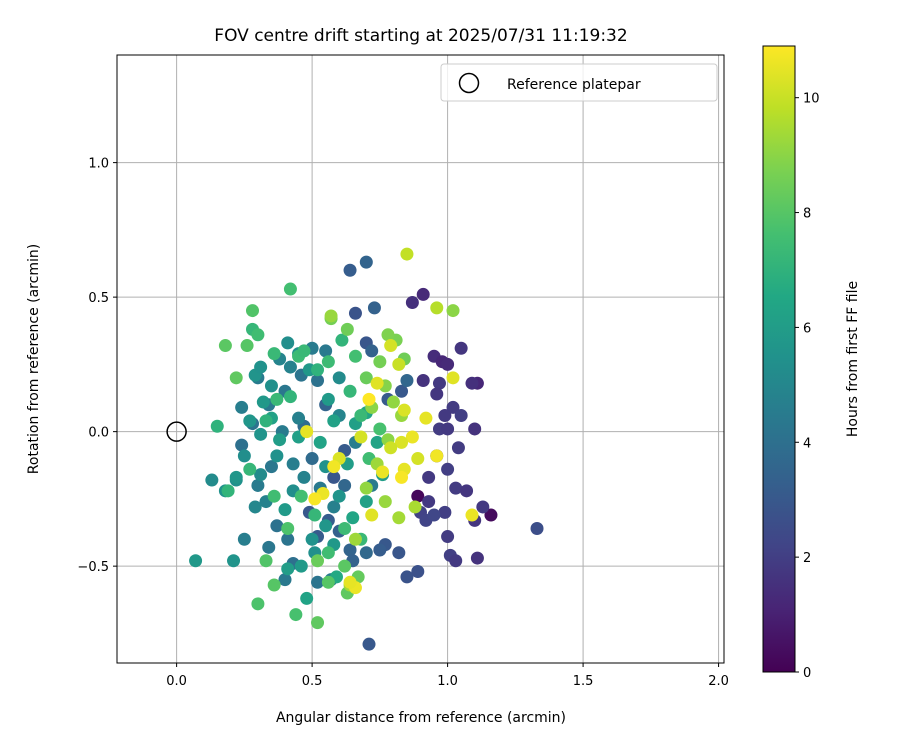  I want to click on colorbar-gradient, so click(779, 359).